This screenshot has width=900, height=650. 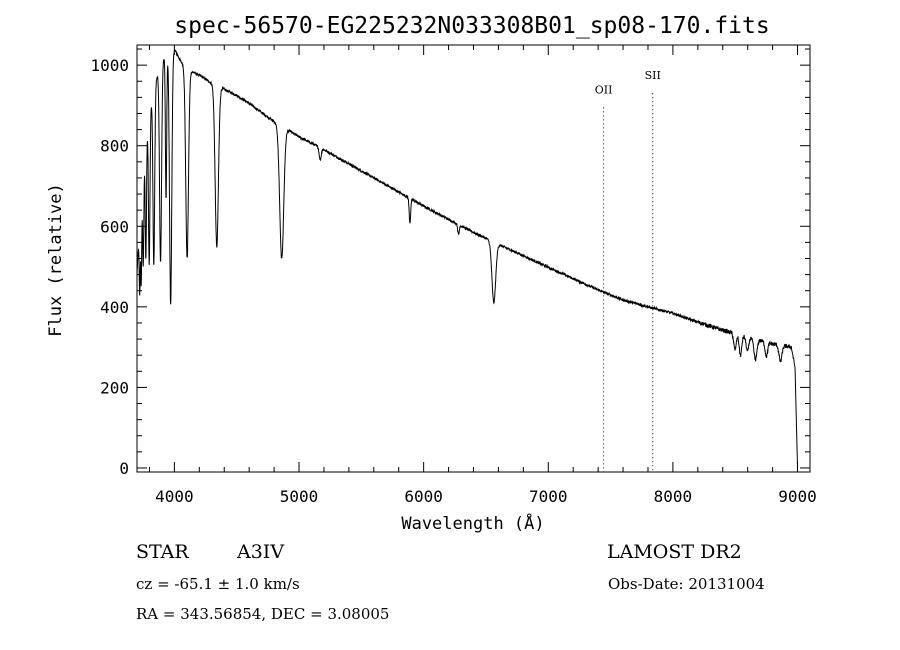 I want to click on x-tick-label: 6000, so click(x=423, y=496).